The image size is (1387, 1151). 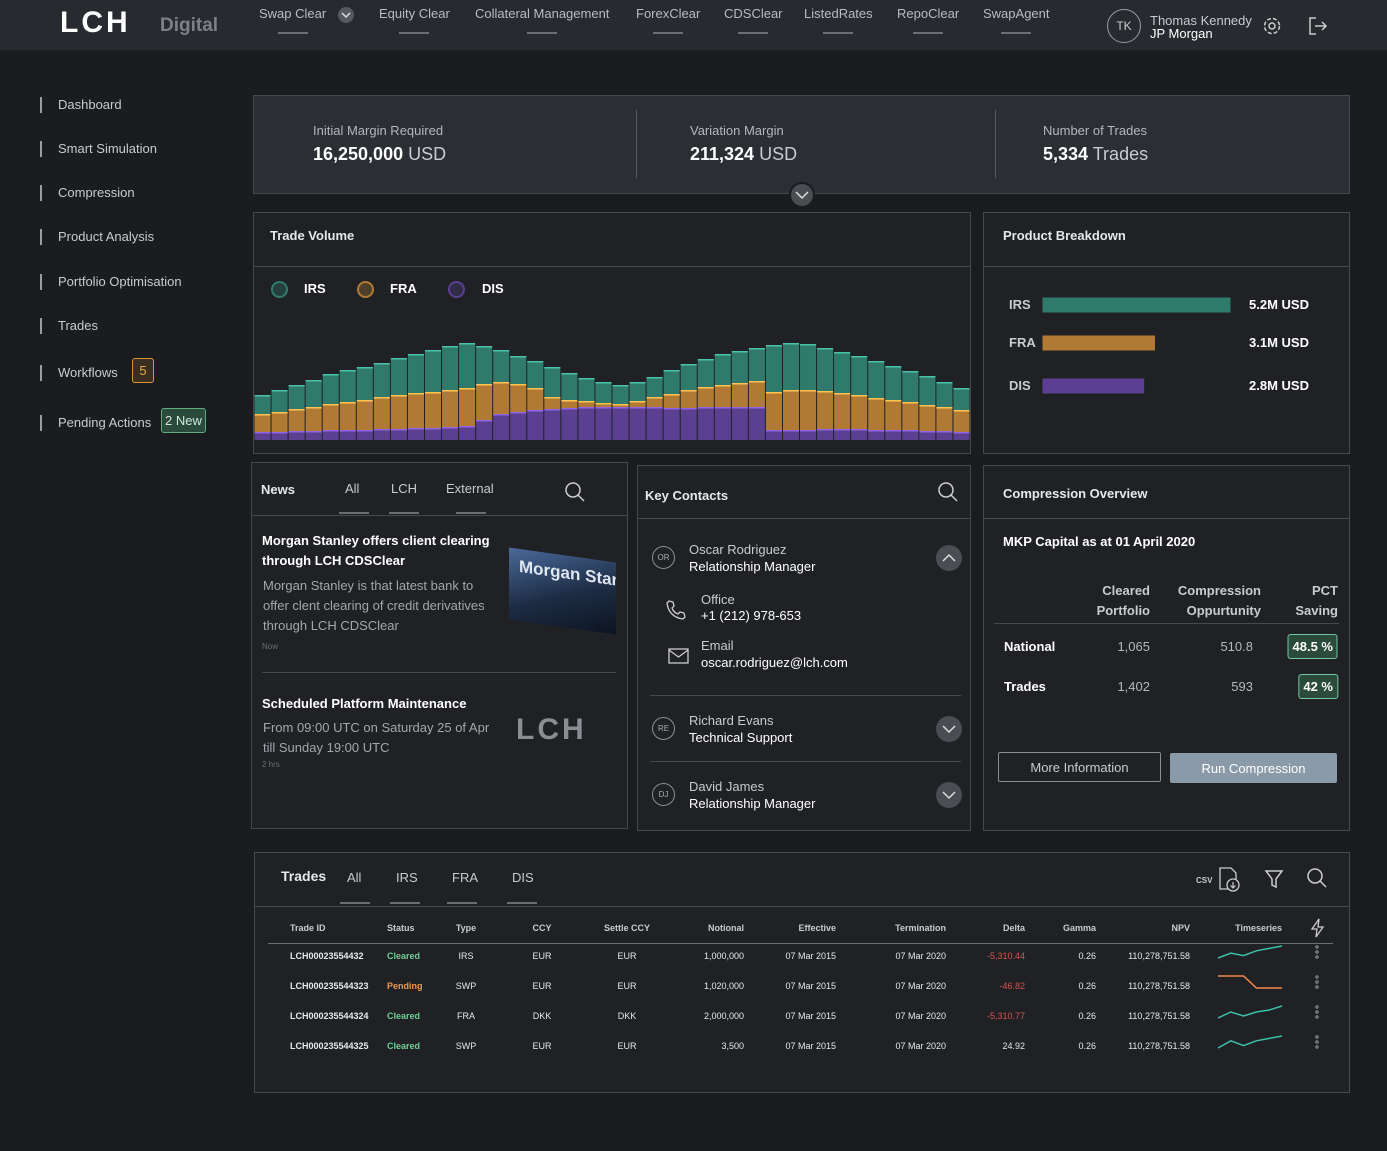 What do you see at coordinates (542, 20) in the screenshot?
I see `nav-item: Collateral Management` at bounding box center [542, 20].